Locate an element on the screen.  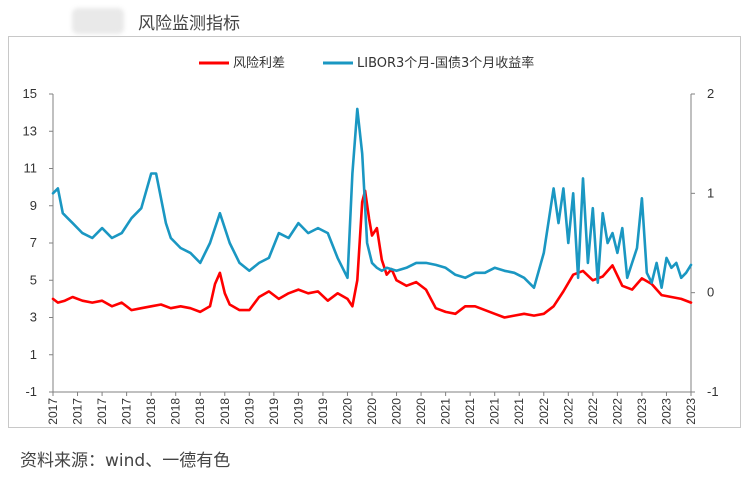
y-left-tick-label: 11 is located at coordinates (31, 168).